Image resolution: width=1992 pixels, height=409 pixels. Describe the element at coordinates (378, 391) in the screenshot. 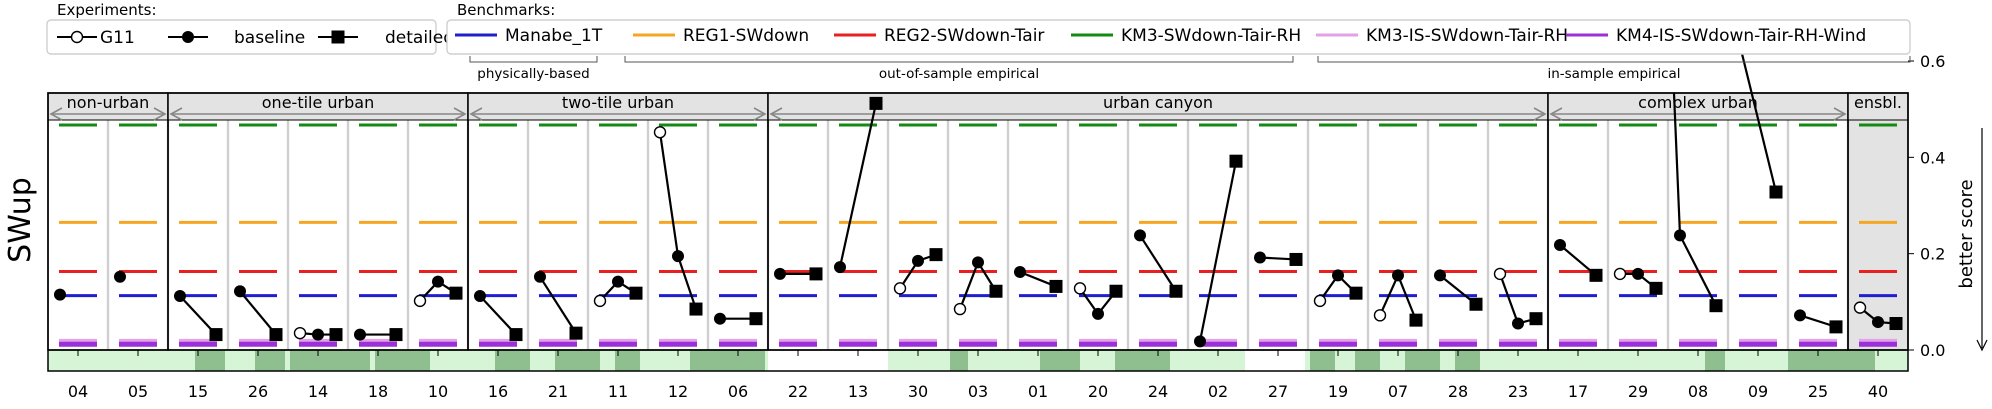

I see `x-tick-label: 18` at that location.